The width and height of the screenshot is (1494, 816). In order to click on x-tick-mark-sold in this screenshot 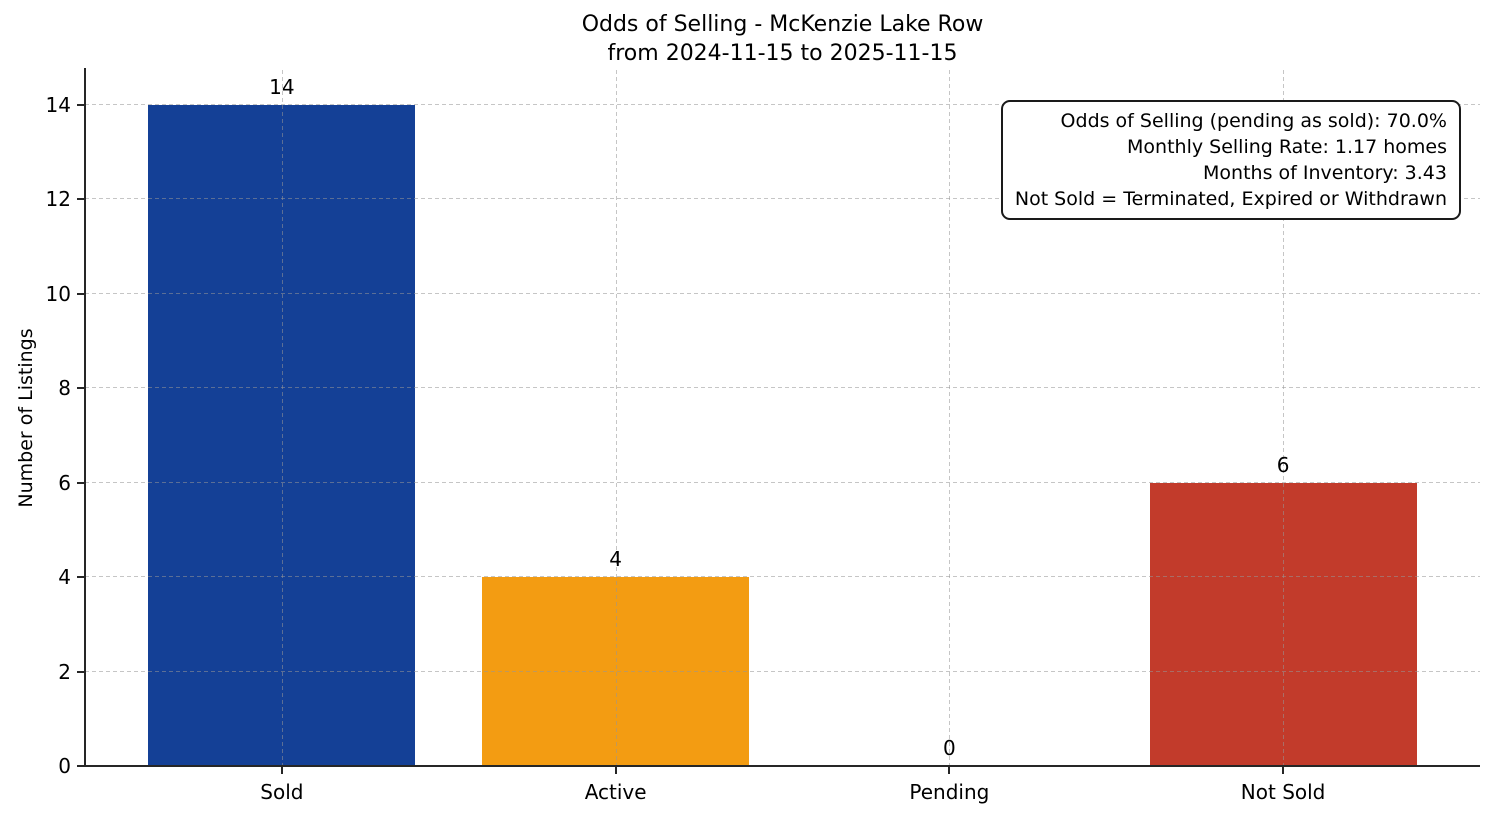, I will do `click(281, 770)`.